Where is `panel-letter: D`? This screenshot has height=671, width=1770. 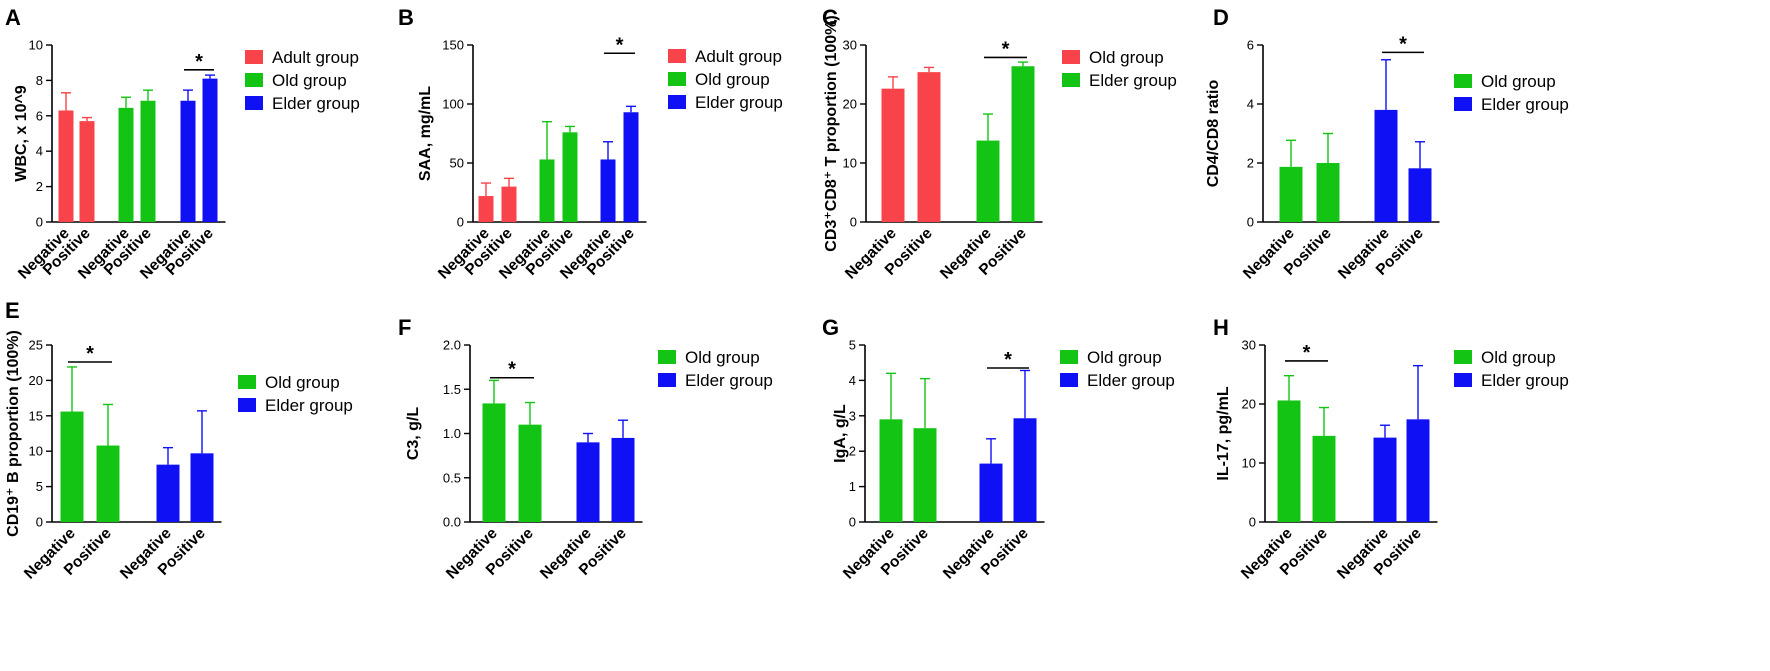
panel-letter: D is located at coordinates (1221, 17).